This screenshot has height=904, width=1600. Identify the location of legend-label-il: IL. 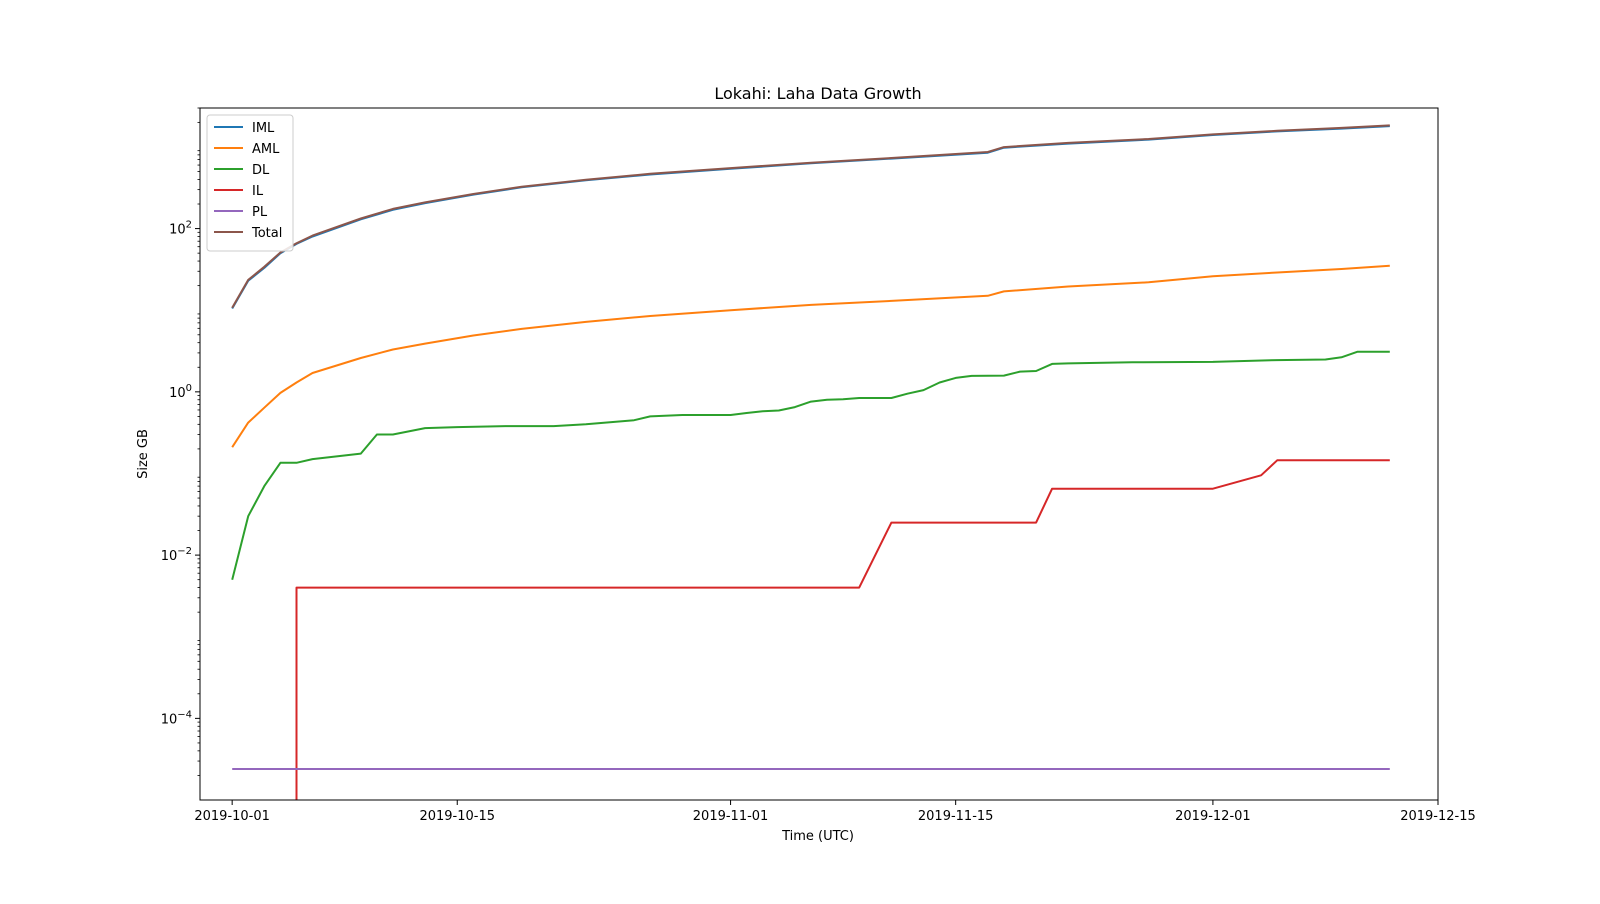
(258, 191).